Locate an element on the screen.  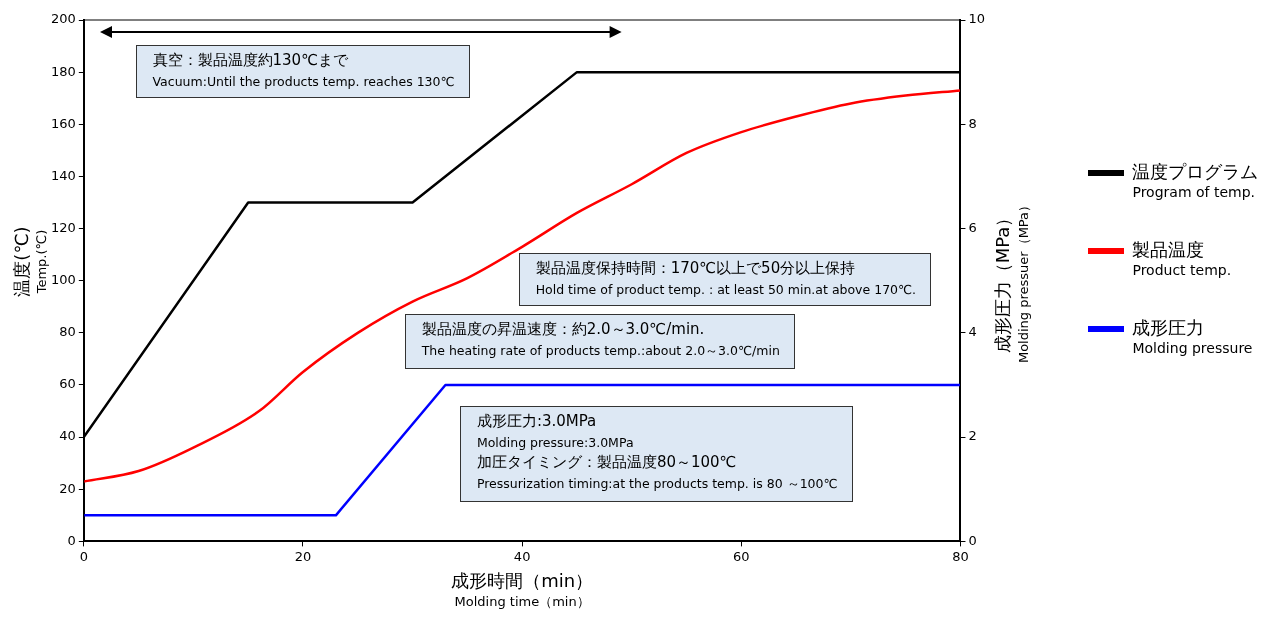
x-tick-label: 40 is located at coordinates (522, 556).